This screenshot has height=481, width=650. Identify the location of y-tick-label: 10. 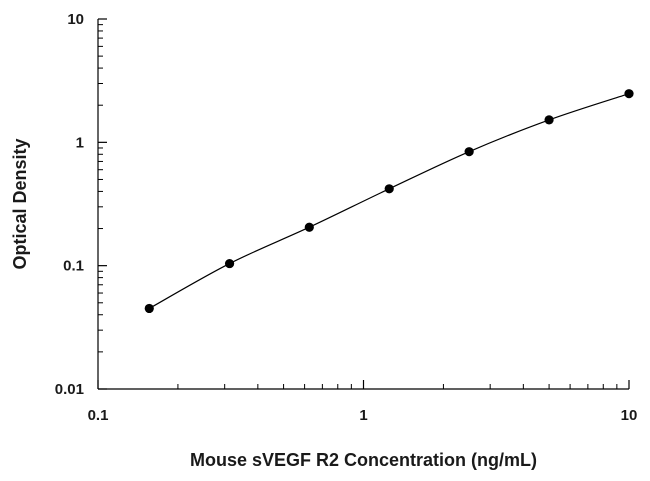
(75, 19).